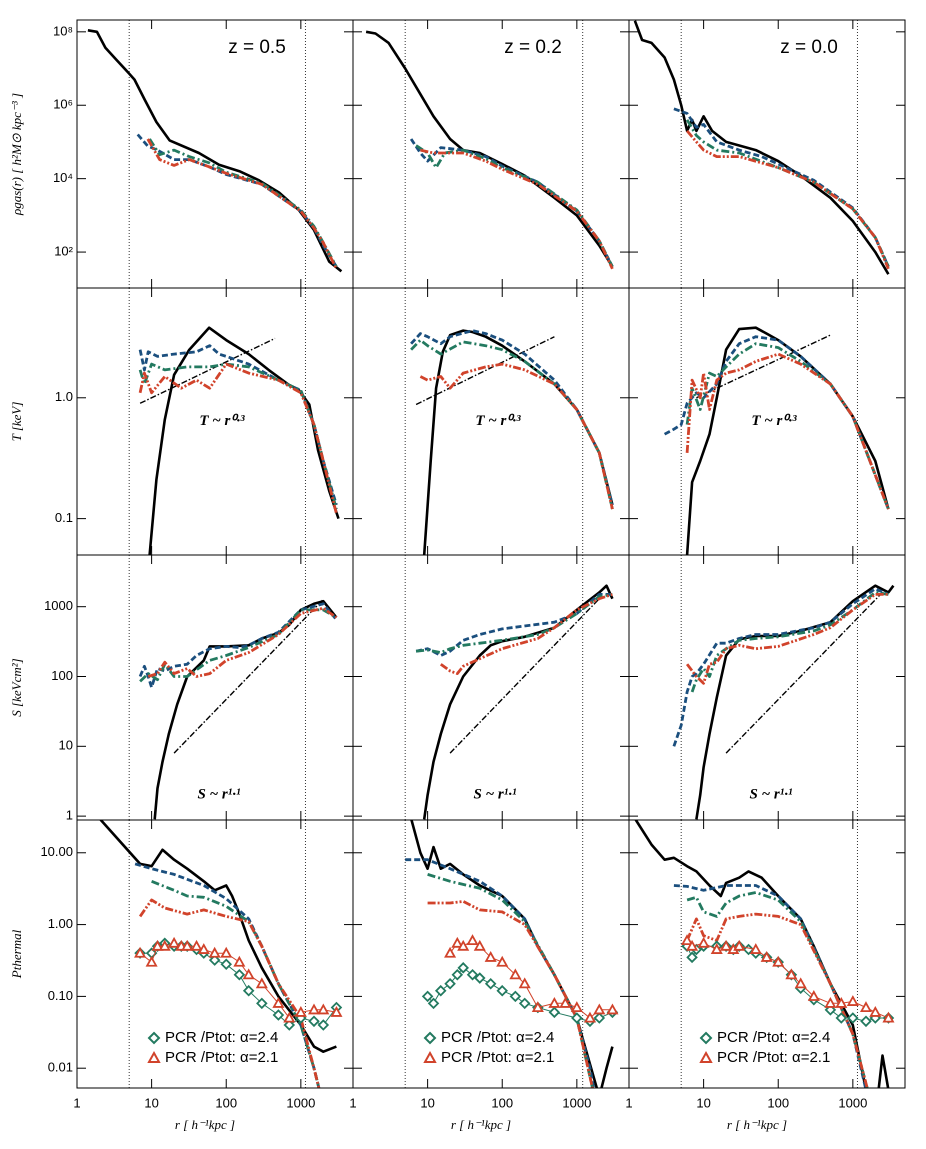 This screenshot has width=926, height=1149. What do you see at coordinates (16, 954) in the screenshot?
I see `y-axis-label: Pthermal` at bounding box center [16, 954].